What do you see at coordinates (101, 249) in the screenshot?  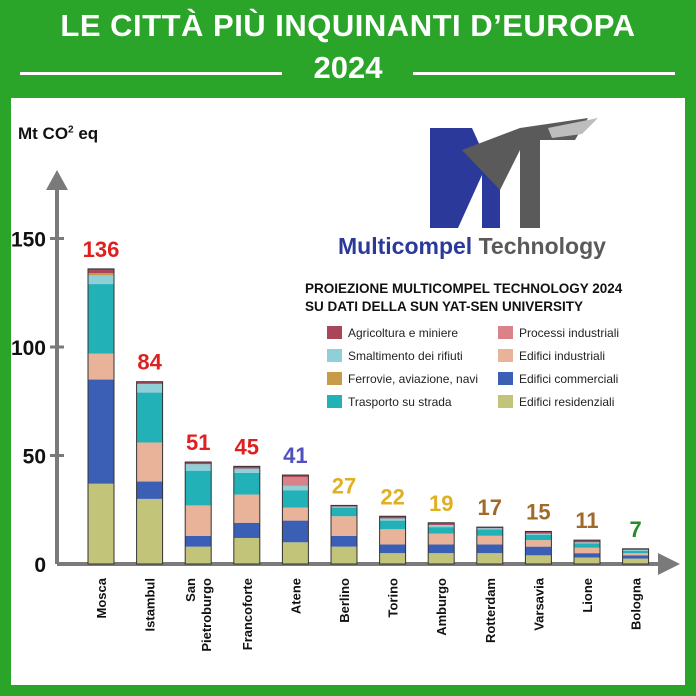 I see `bar-total-label-0: 136` at bounding box center [101, 249].